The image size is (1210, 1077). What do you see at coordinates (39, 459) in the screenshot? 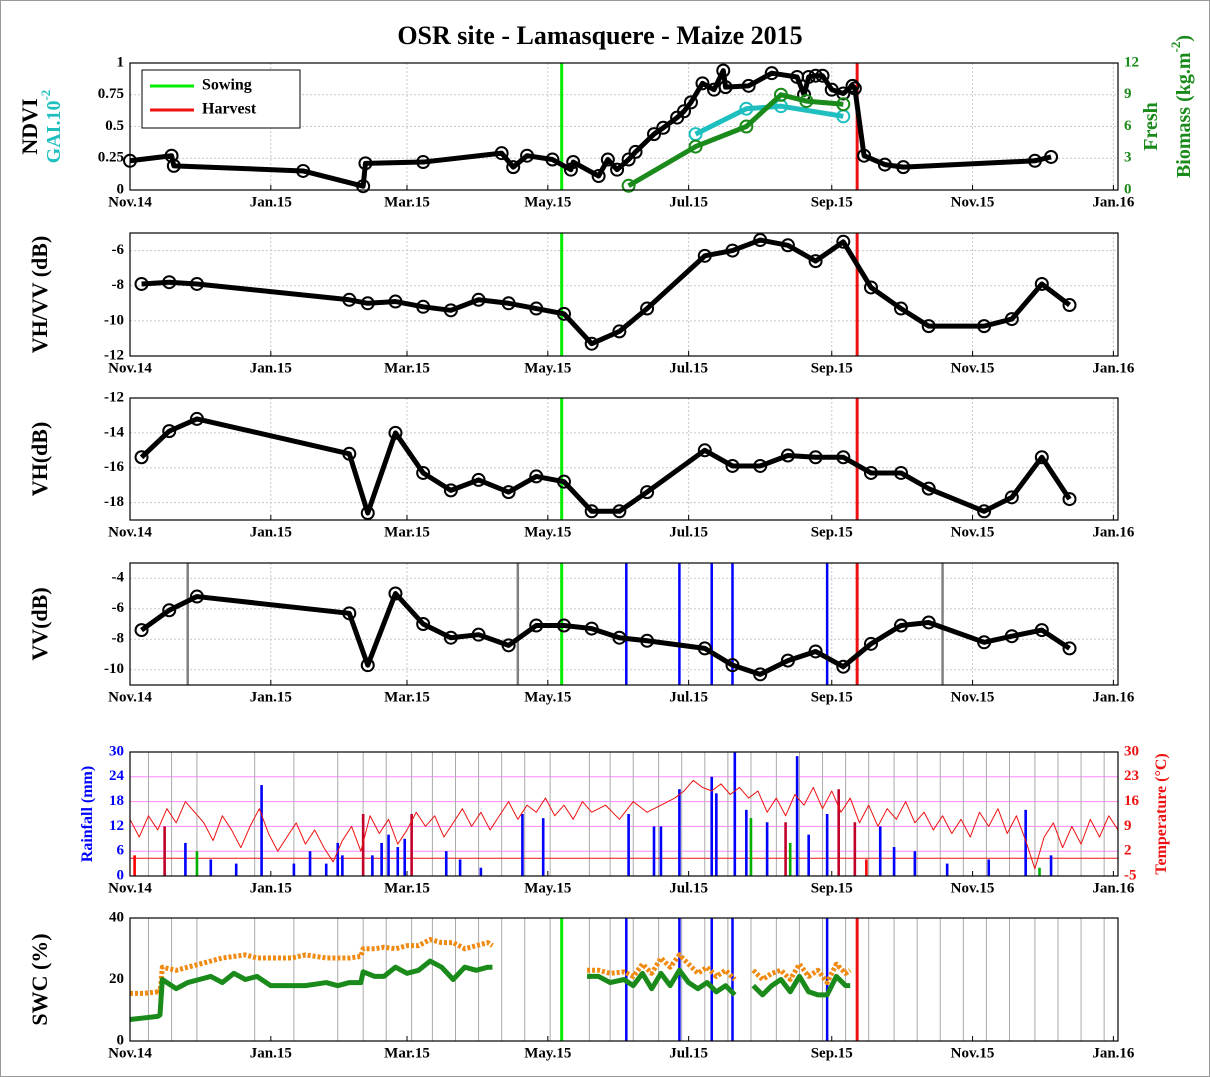
I see `axis-label: VH(dB)` at bounding box center [39, 459].